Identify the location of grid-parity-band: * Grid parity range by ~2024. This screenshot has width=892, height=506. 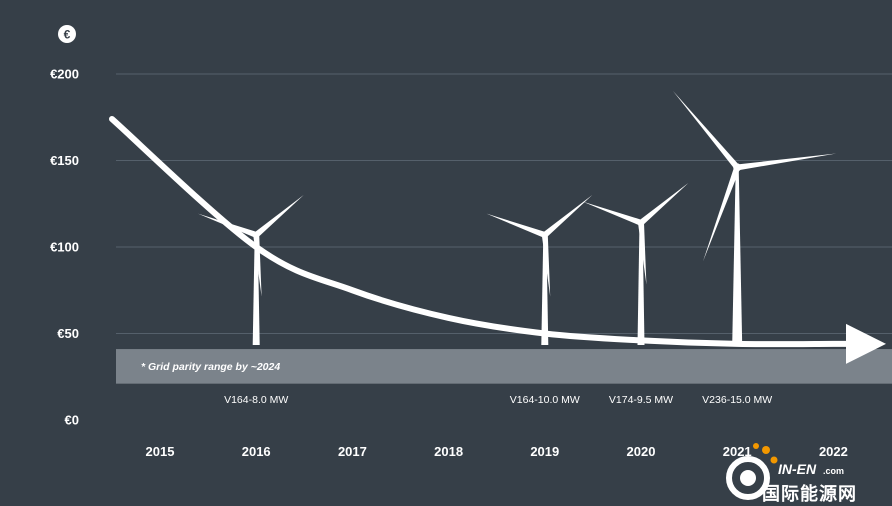
(504, 366).